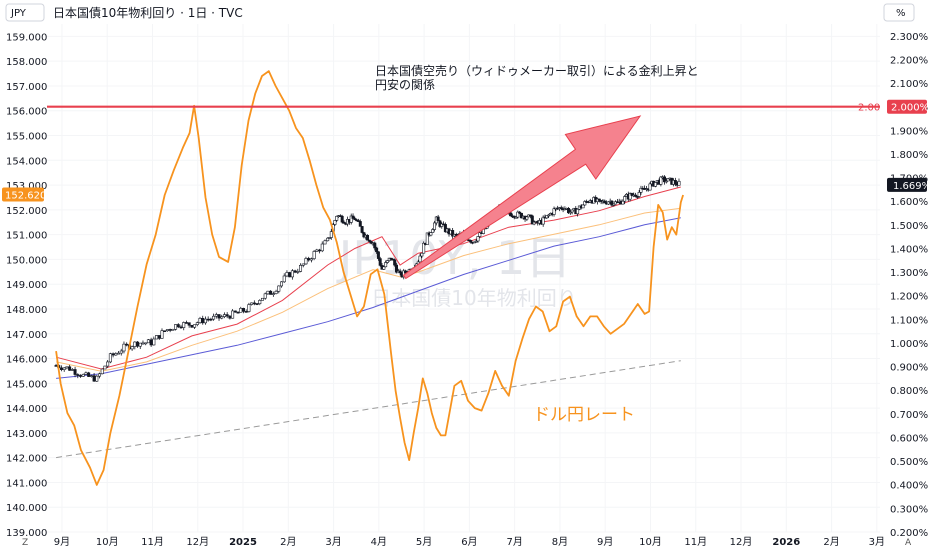  I want to click on right-tick-label: 1.600%, so click(909, 202).